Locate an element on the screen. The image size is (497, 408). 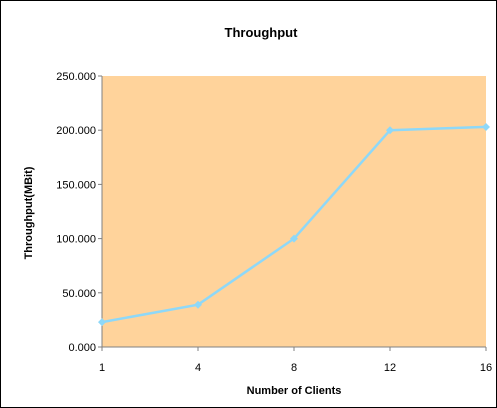
x-tick-label: 12 is located at coordinates (390, 368).